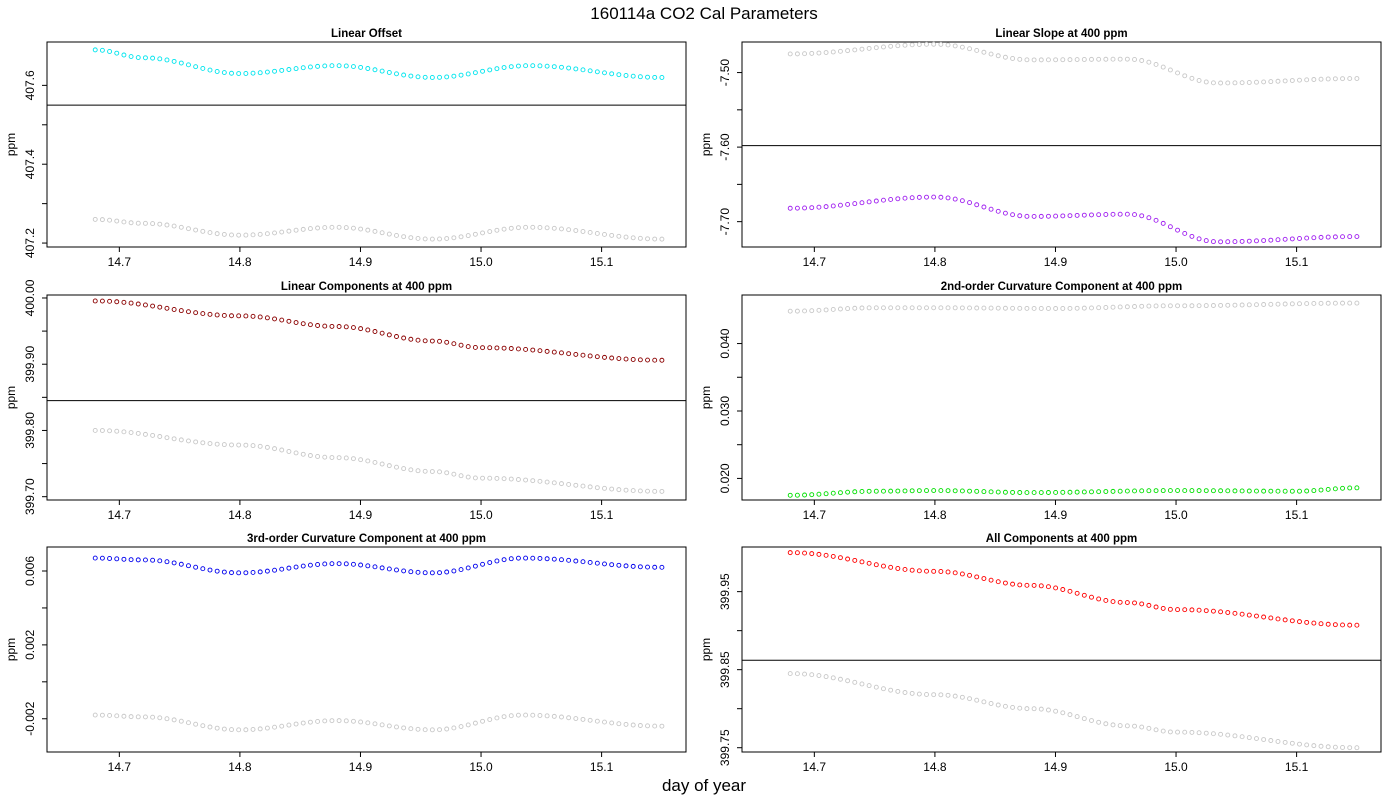 The image size is (1400, 800). I want to click on y-tick-label: 399.75, so click(725, 747).